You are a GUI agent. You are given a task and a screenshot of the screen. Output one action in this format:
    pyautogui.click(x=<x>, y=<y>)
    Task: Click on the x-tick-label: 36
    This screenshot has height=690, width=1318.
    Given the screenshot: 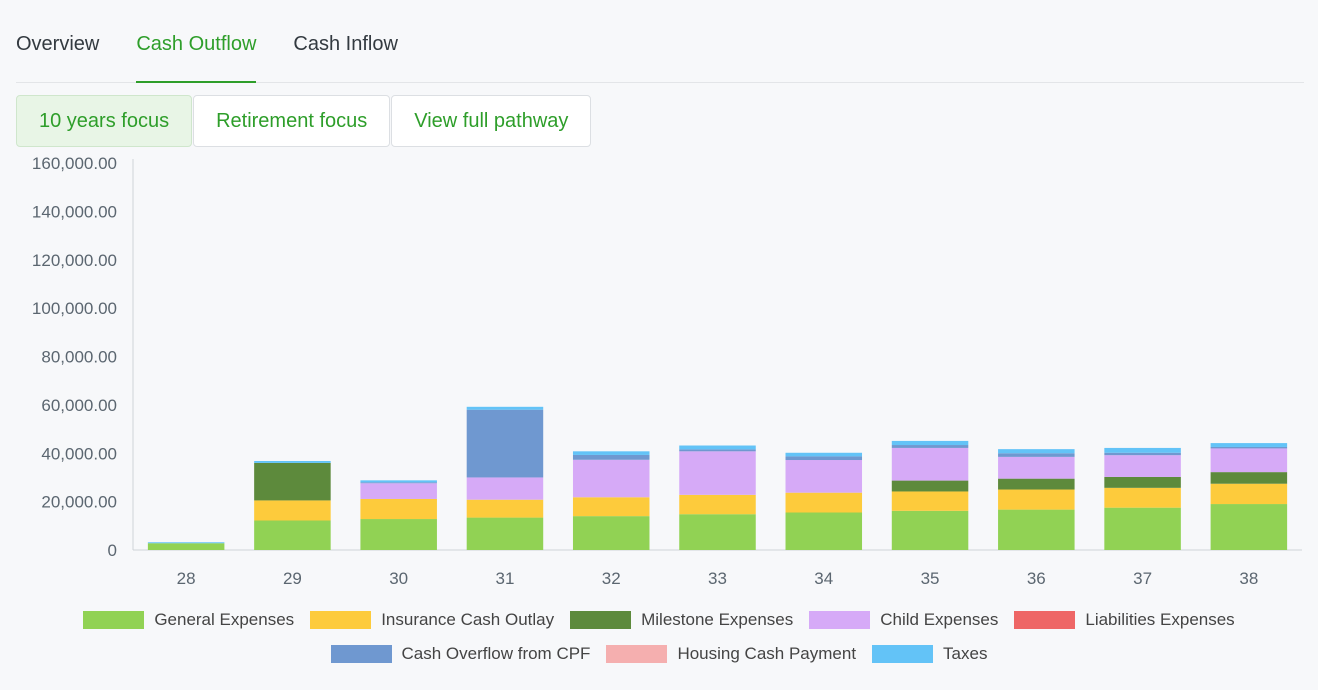 What is the action you would take?
    pyautogui.click(x=1036, y=578)
    